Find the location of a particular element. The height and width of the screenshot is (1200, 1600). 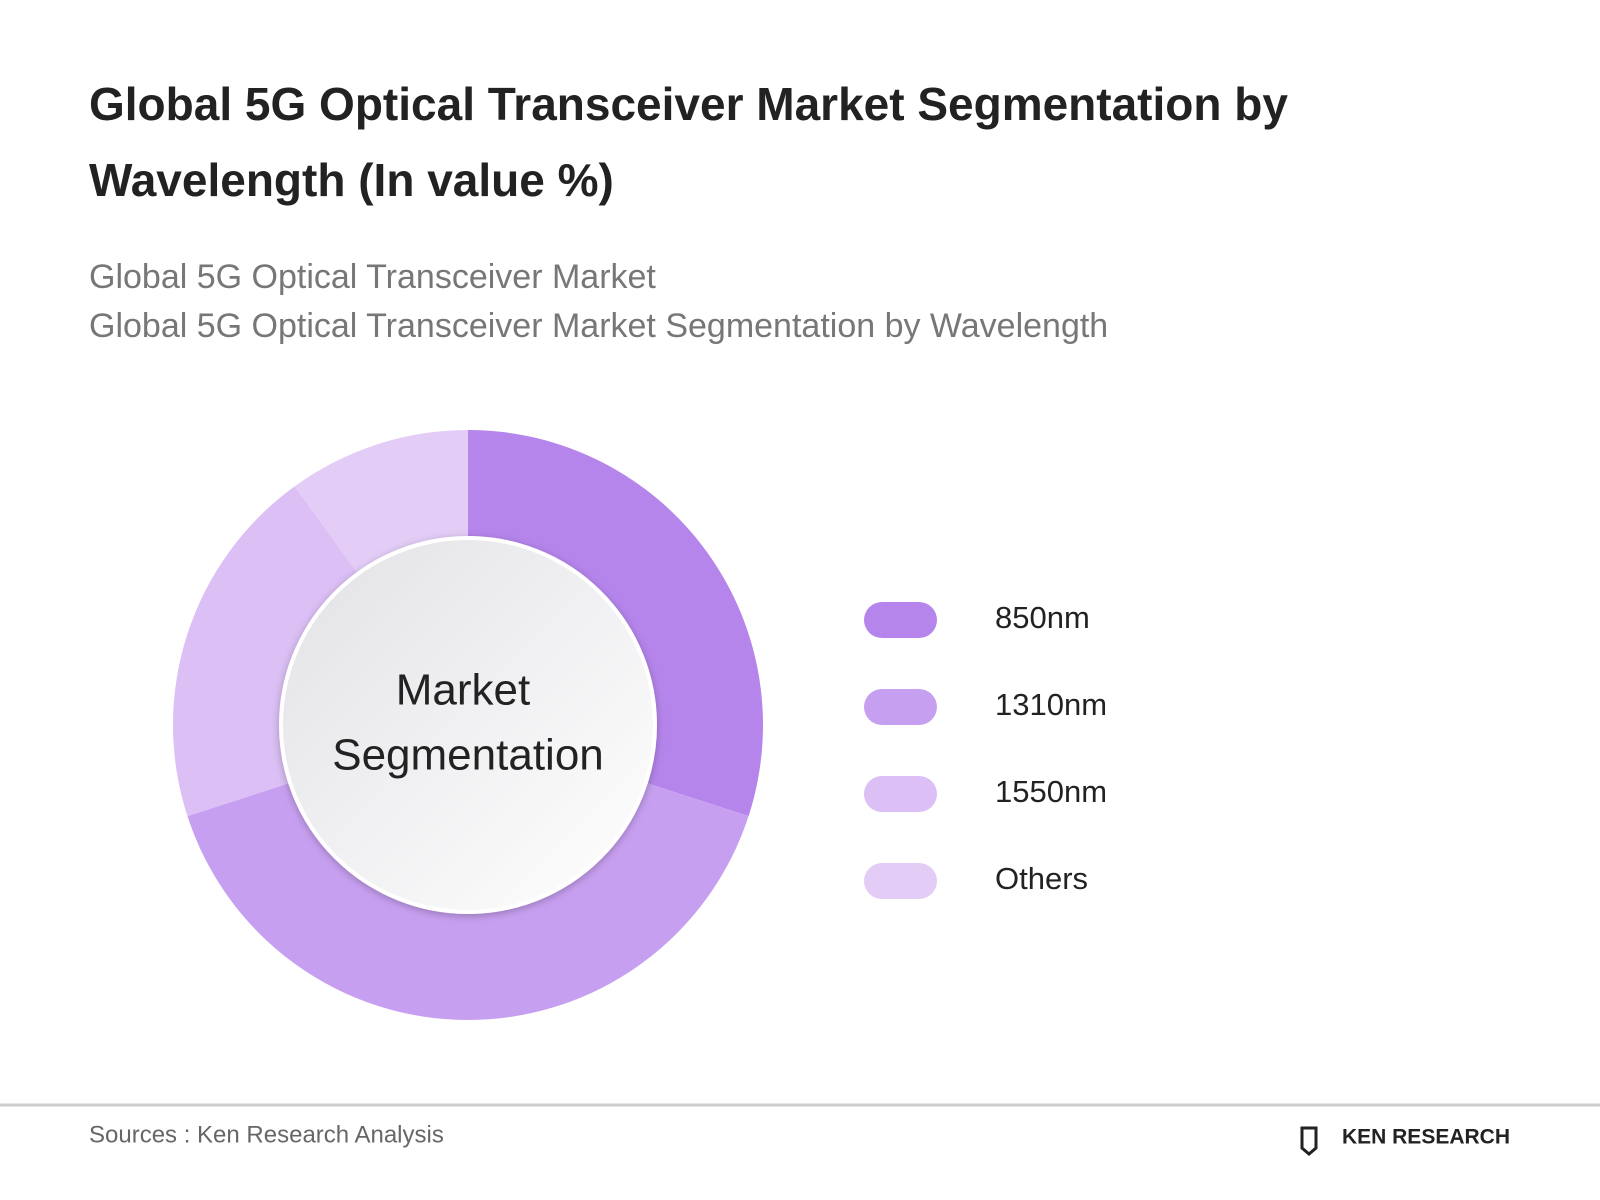

slice is located at coordinates (276, 651).